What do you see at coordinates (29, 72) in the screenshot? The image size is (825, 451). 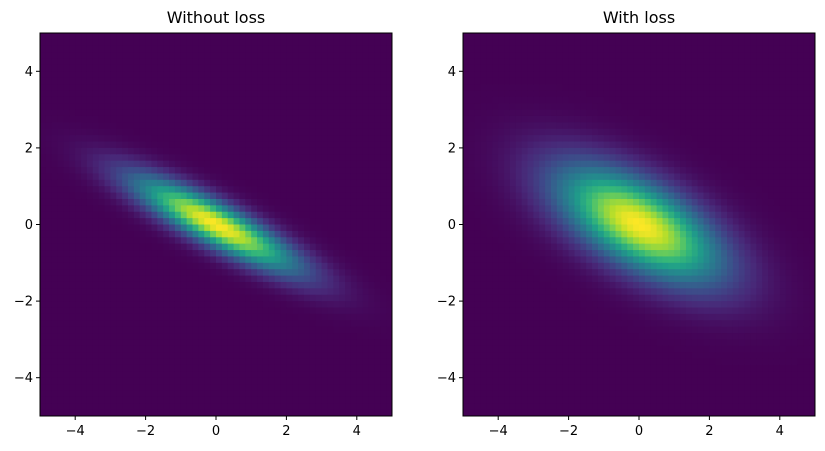 I see `y-tick-label: 4` at bounding box center [29, 72].